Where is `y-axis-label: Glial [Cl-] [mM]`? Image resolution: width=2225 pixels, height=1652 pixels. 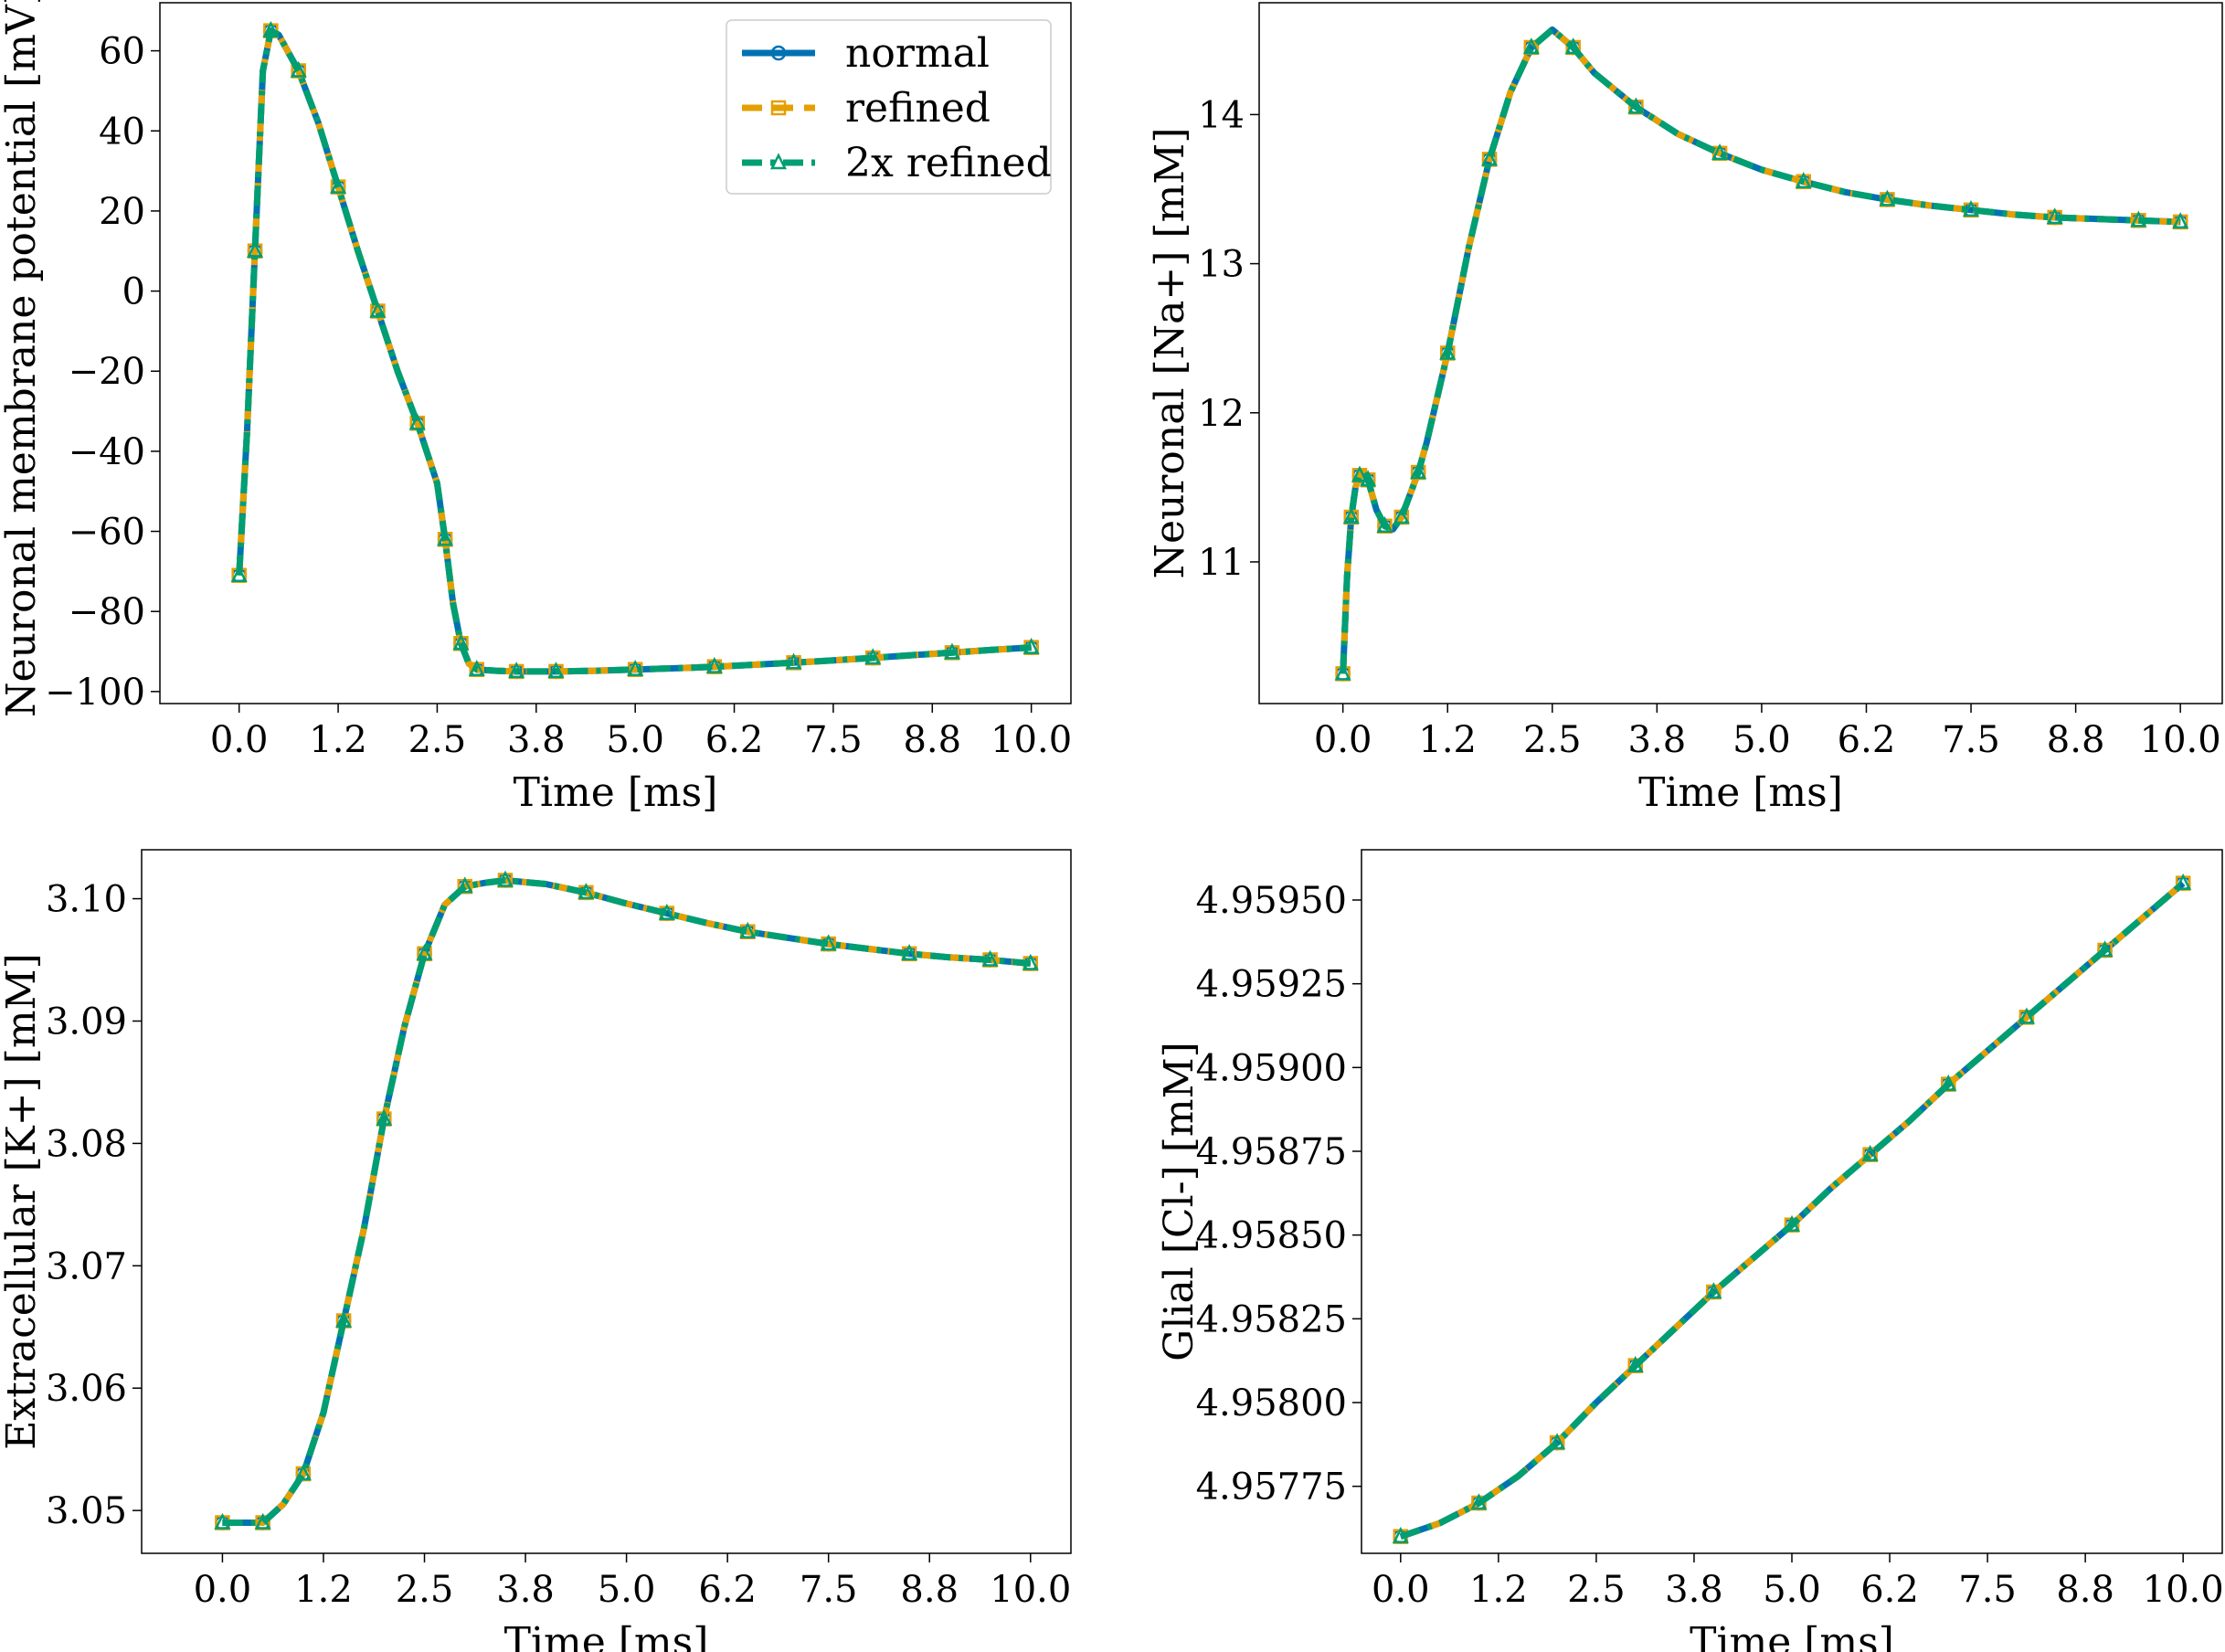
y-axis-label: Glial [Cl-] [mM] is located at coordinates (1179, 1201).